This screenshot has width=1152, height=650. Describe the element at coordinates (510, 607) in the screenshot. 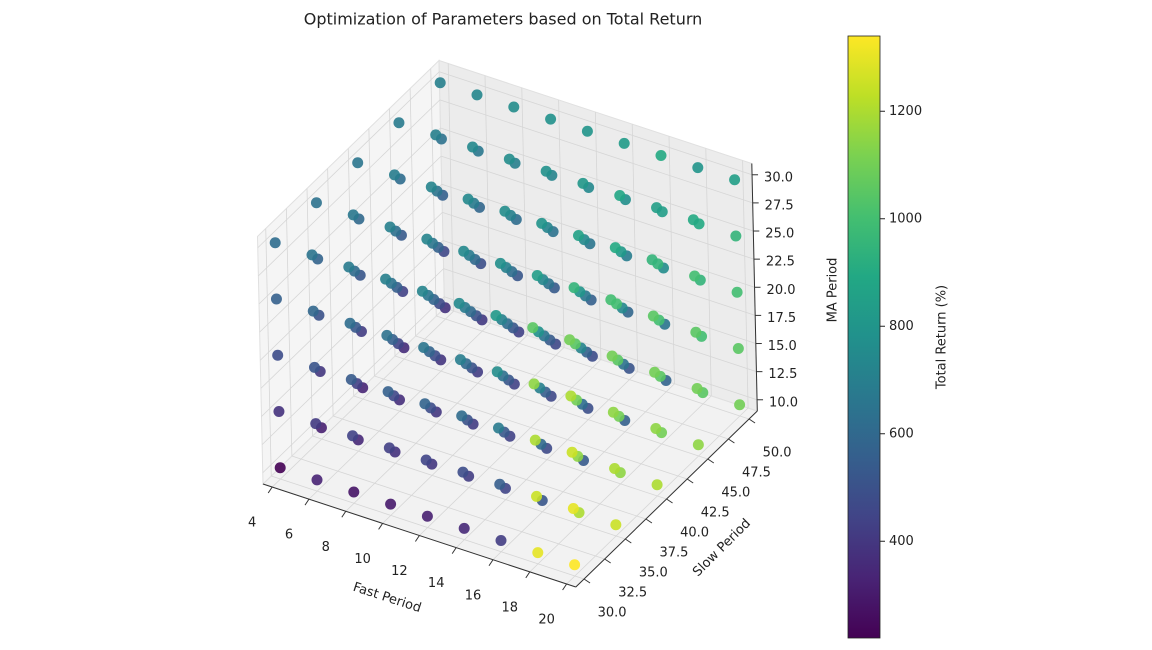

I see `x-tick-label: 18` at that location.